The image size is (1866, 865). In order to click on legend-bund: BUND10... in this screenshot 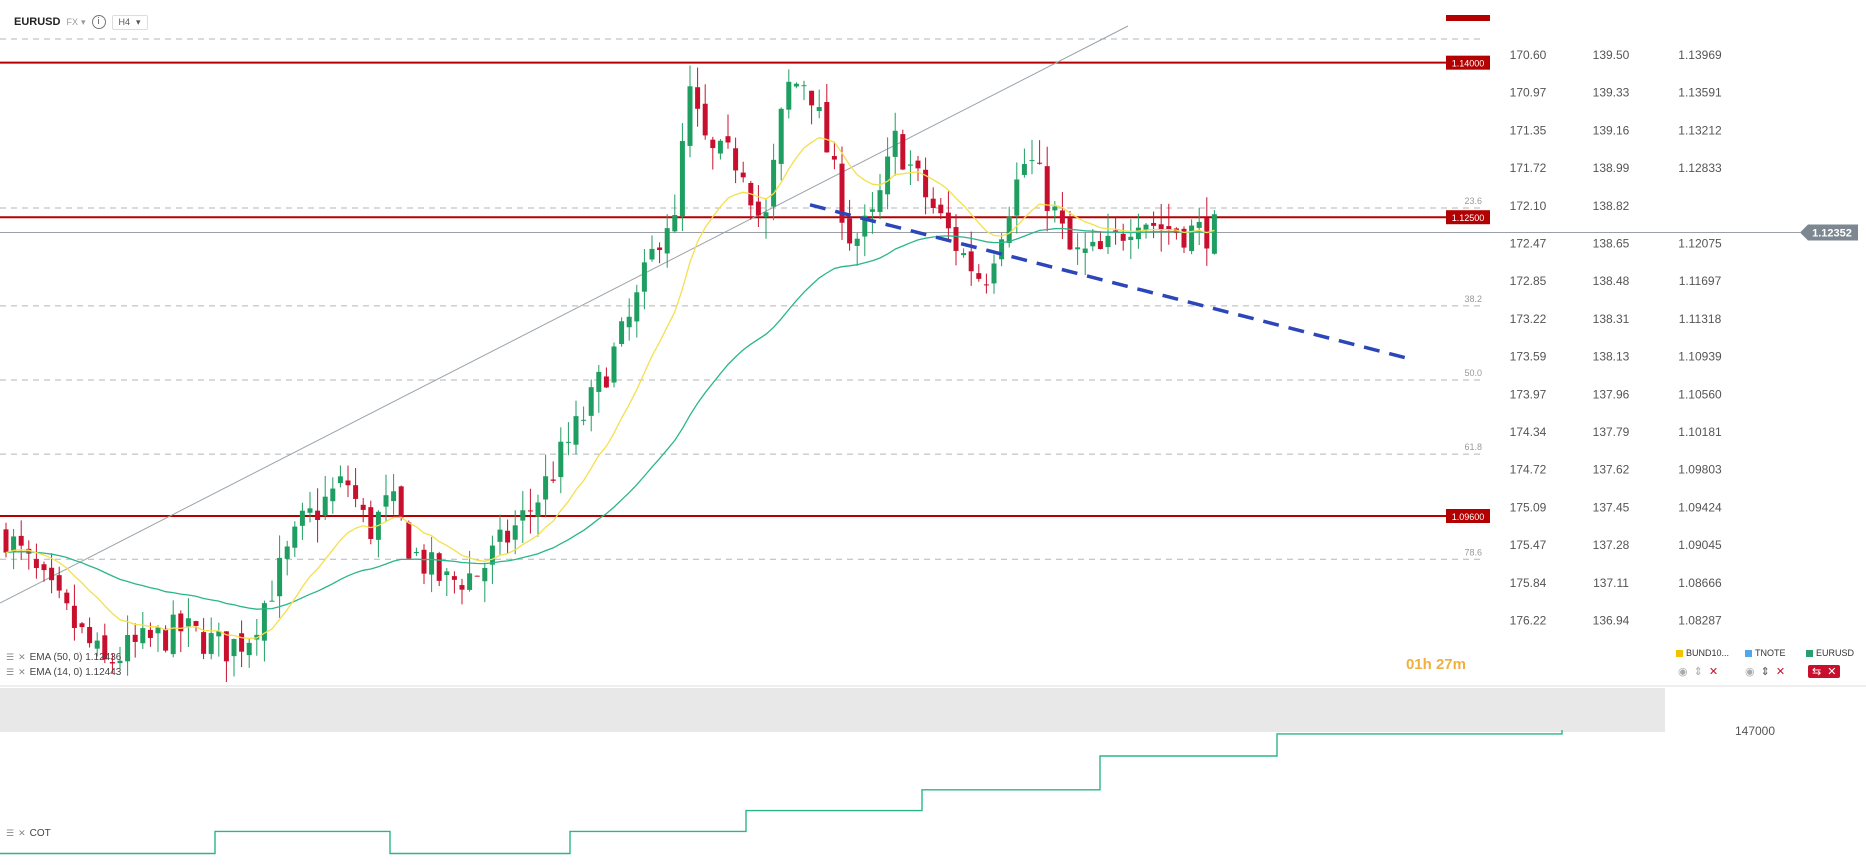, I will do `click(1702, 653)`.